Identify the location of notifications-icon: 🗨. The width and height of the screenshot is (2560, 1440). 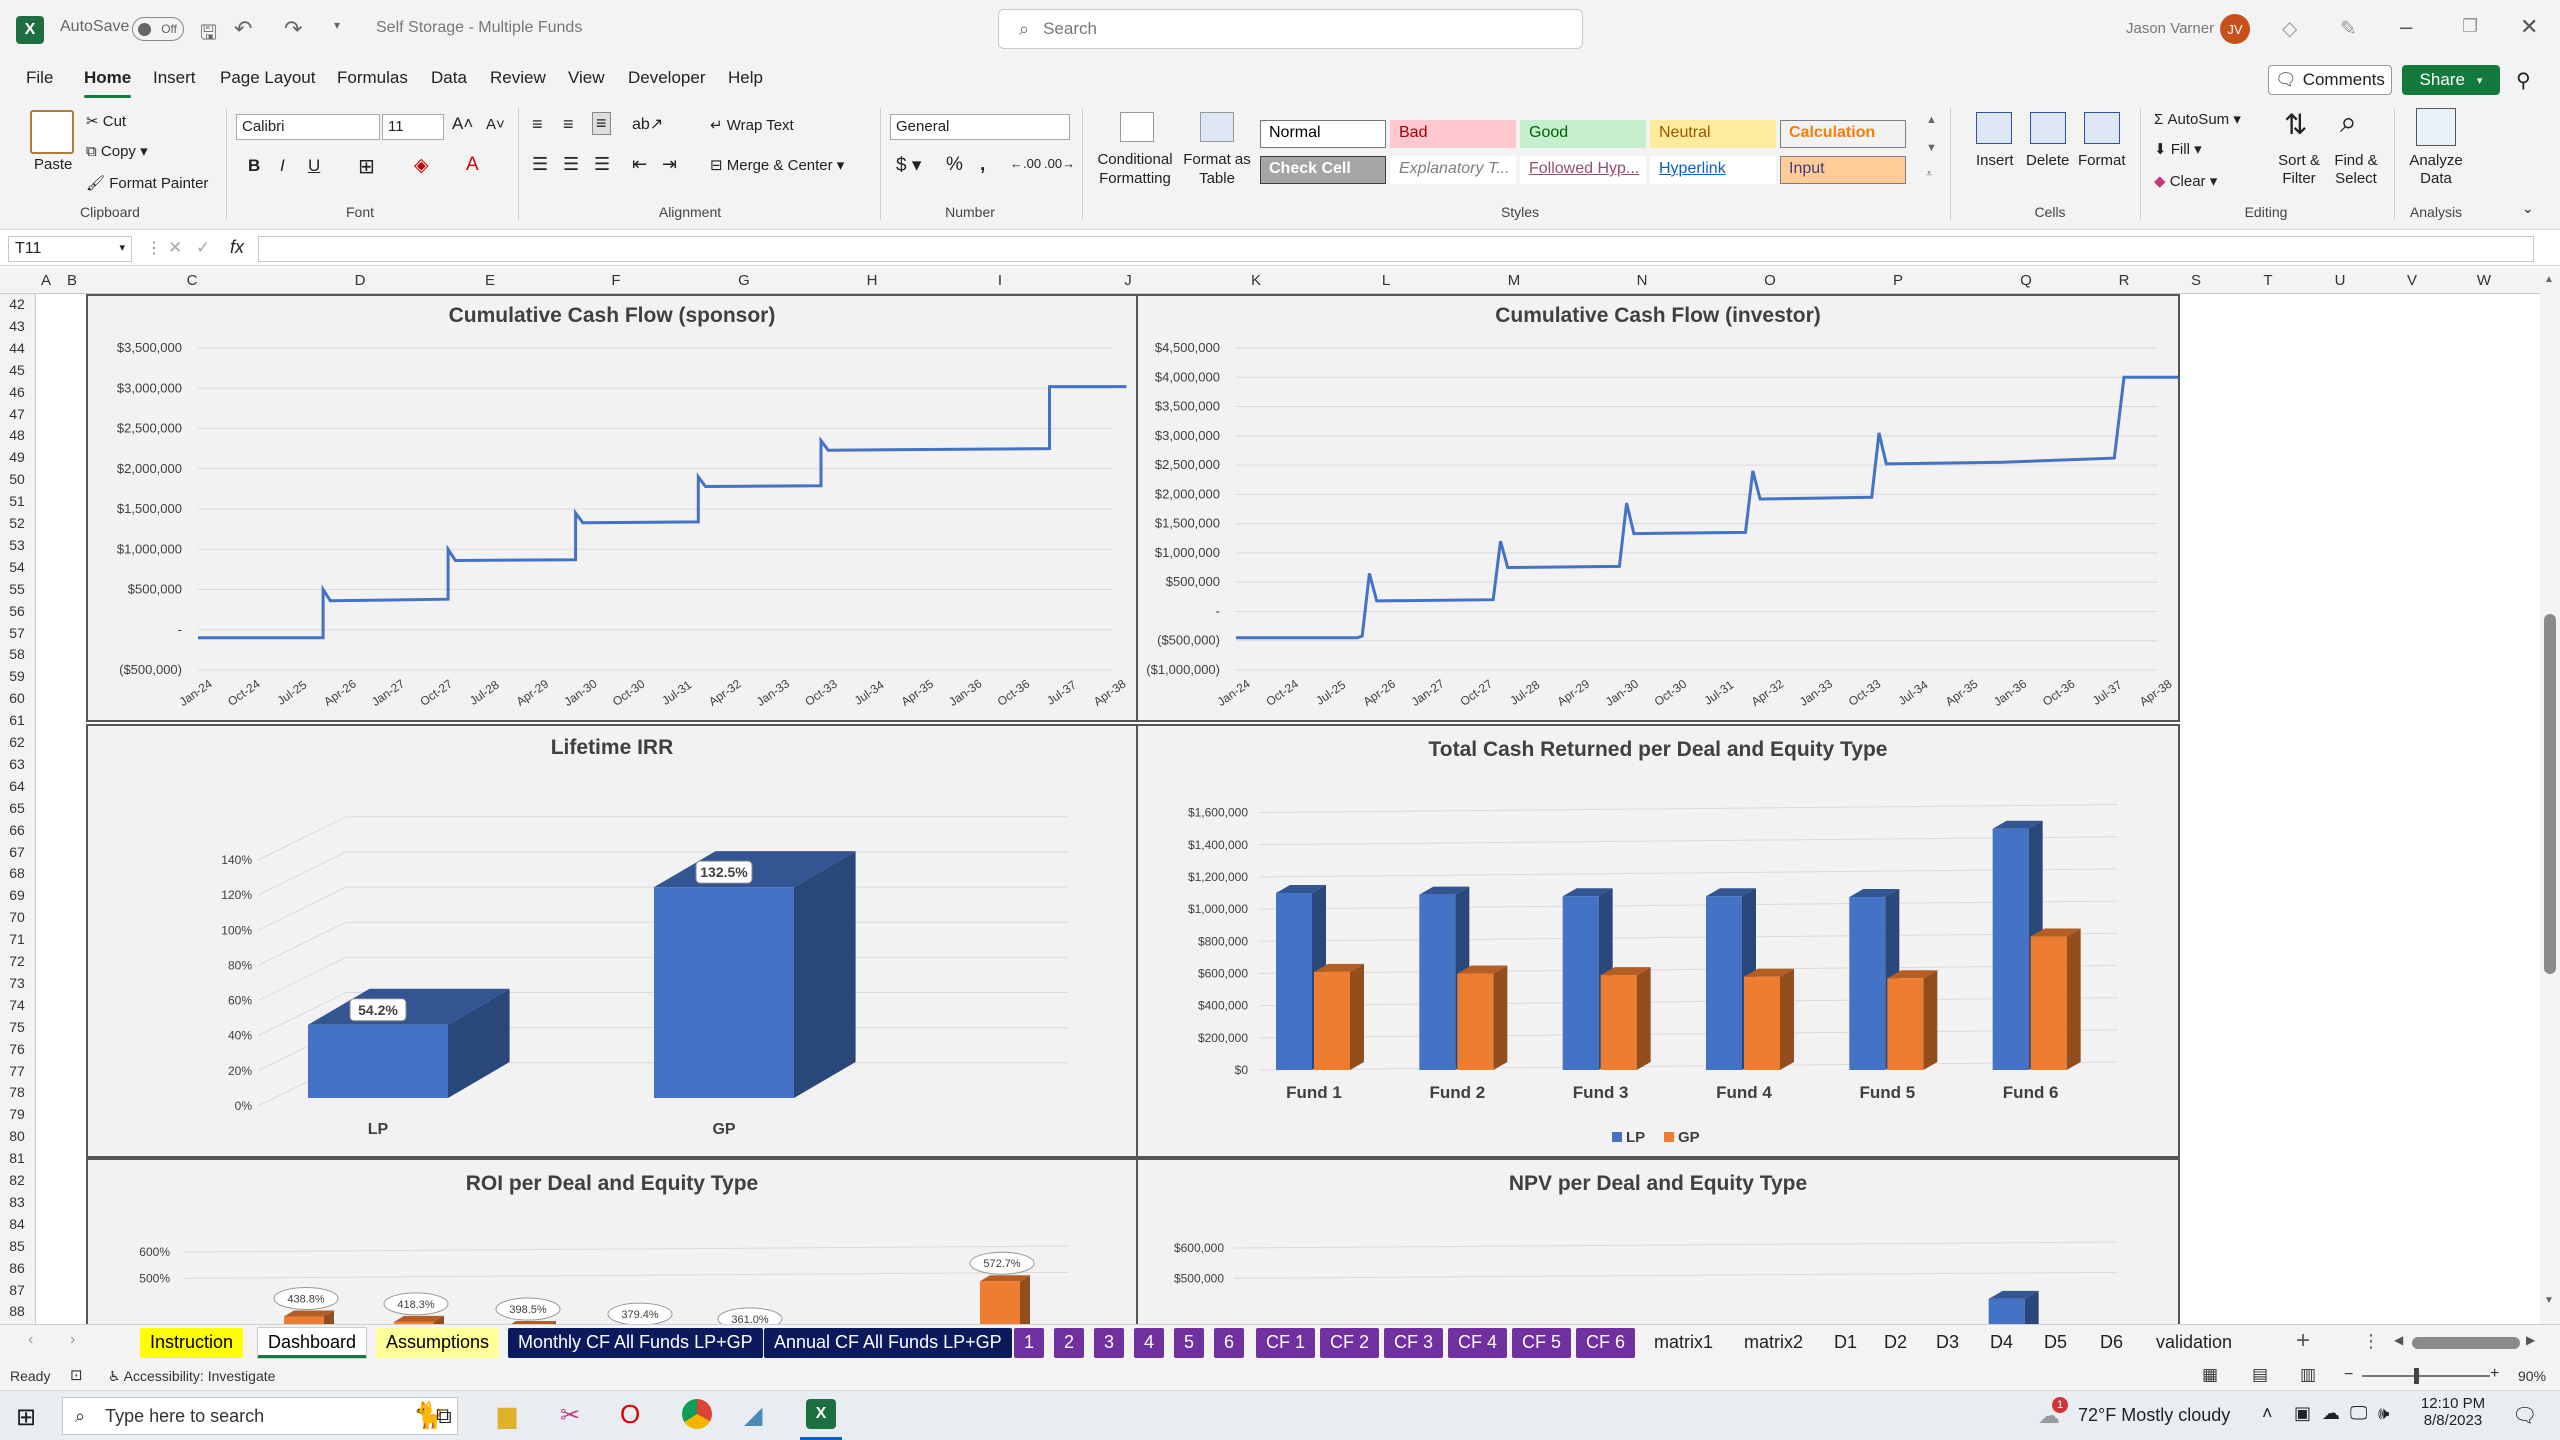
(2525, 1416).